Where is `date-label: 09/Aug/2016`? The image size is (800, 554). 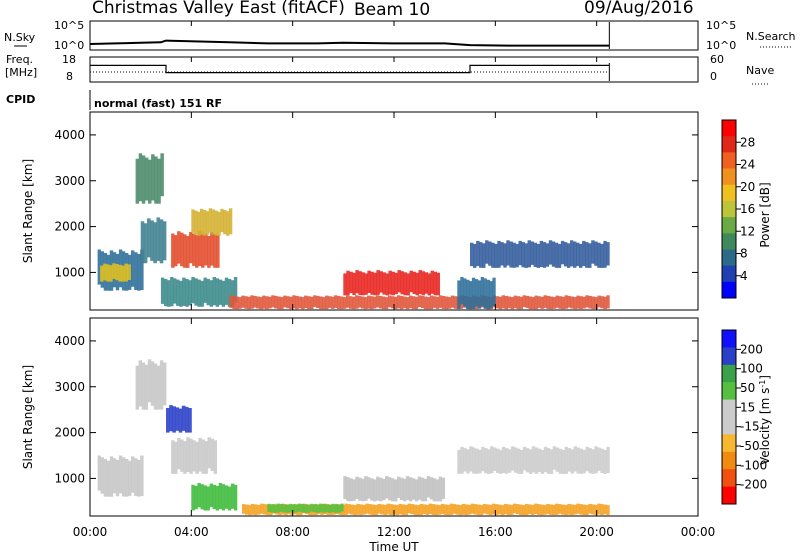
date-label: 09/Aug/2016 is located at coordinates (639, 9).